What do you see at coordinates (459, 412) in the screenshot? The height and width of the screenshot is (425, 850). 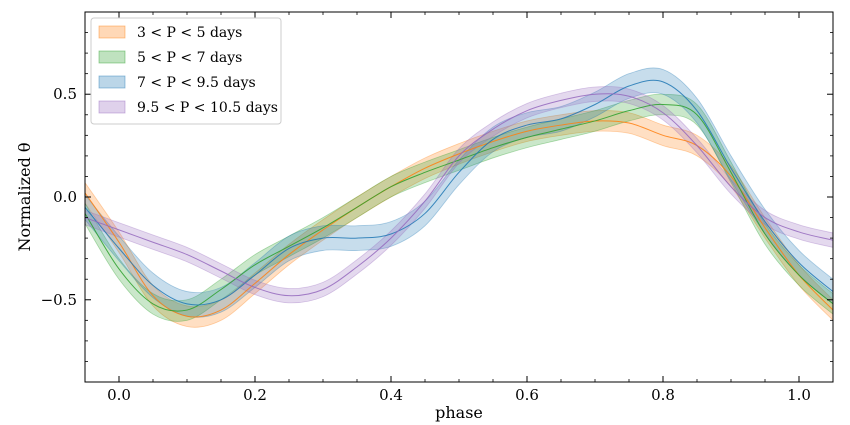 I see `x-axis-label: phase` at bounding box center [459, 412].